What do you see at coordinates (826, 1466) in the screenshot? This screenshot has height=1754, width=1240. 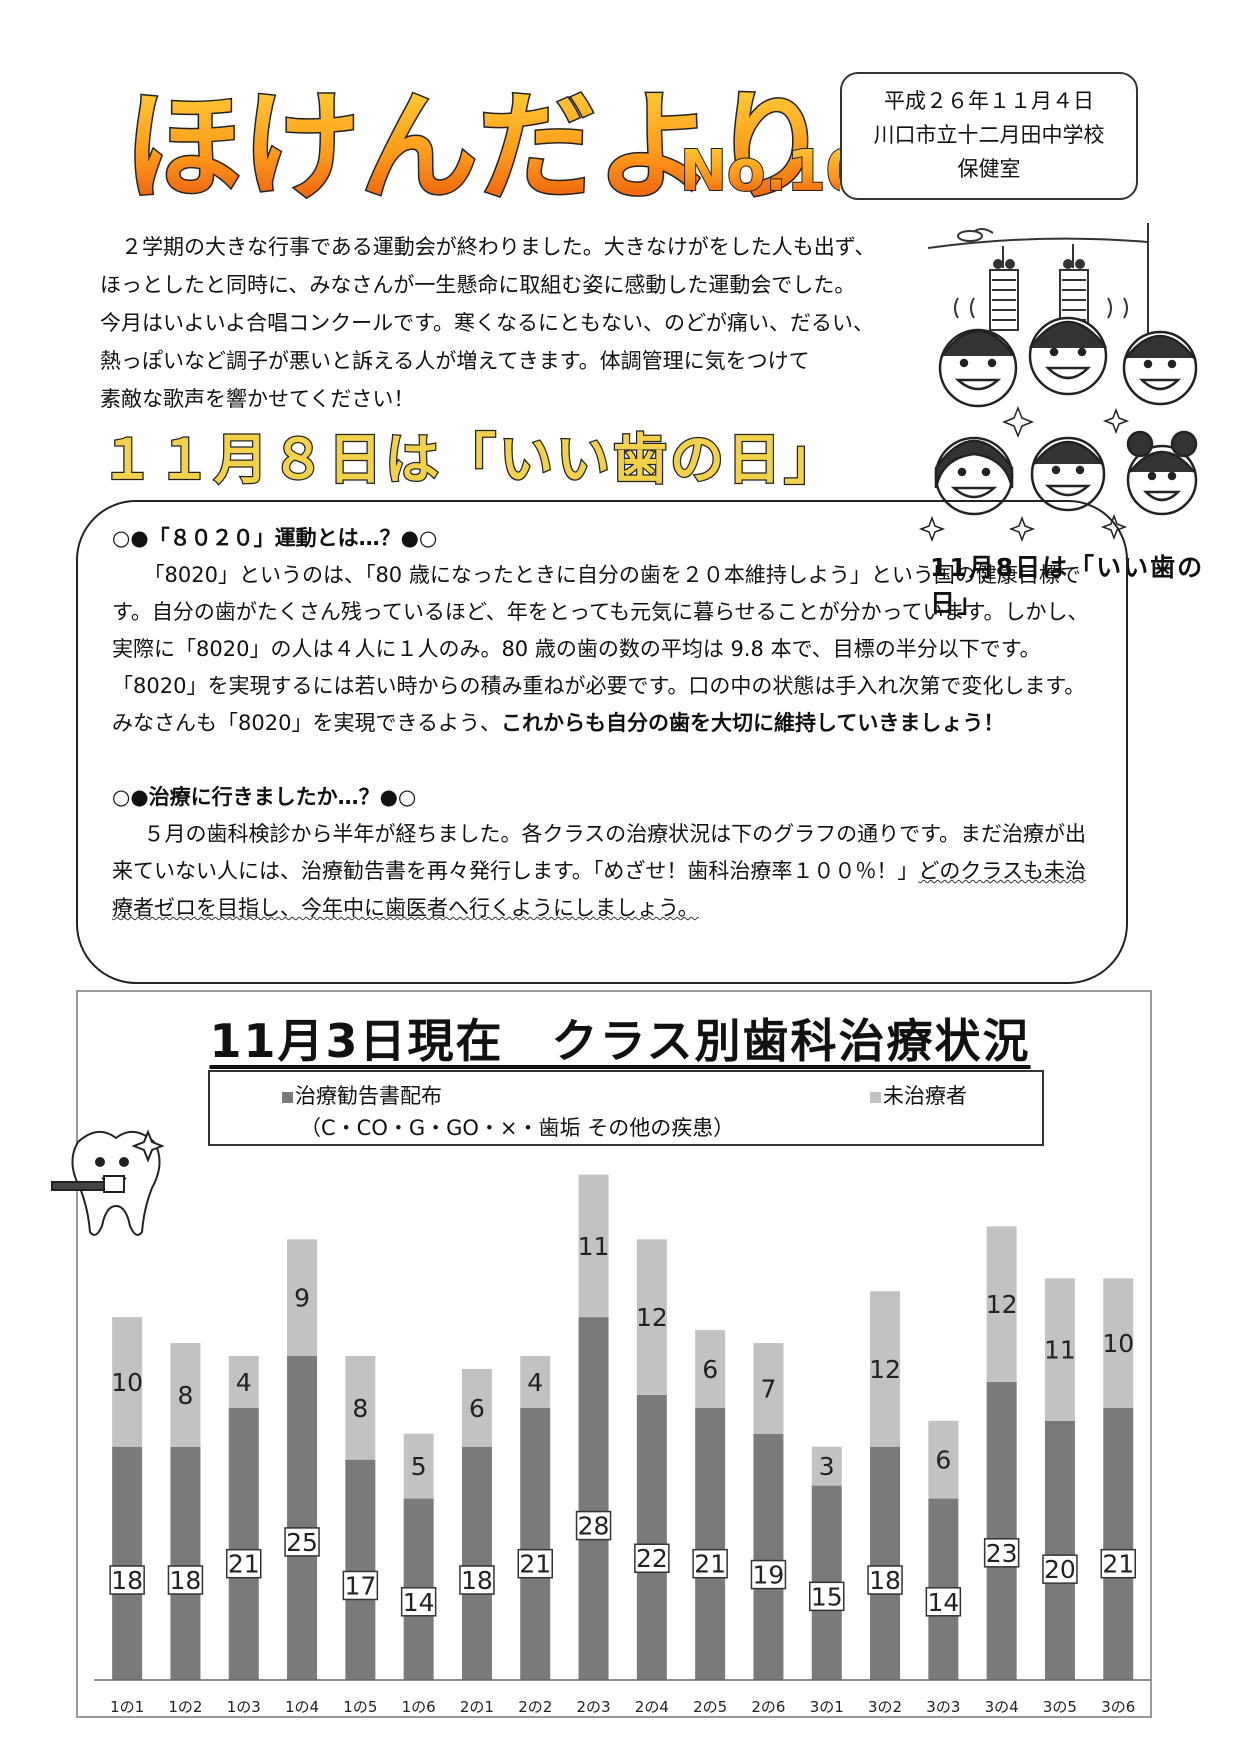 I see `bar-untreated-3の1` at bounding box center [826, 1466].